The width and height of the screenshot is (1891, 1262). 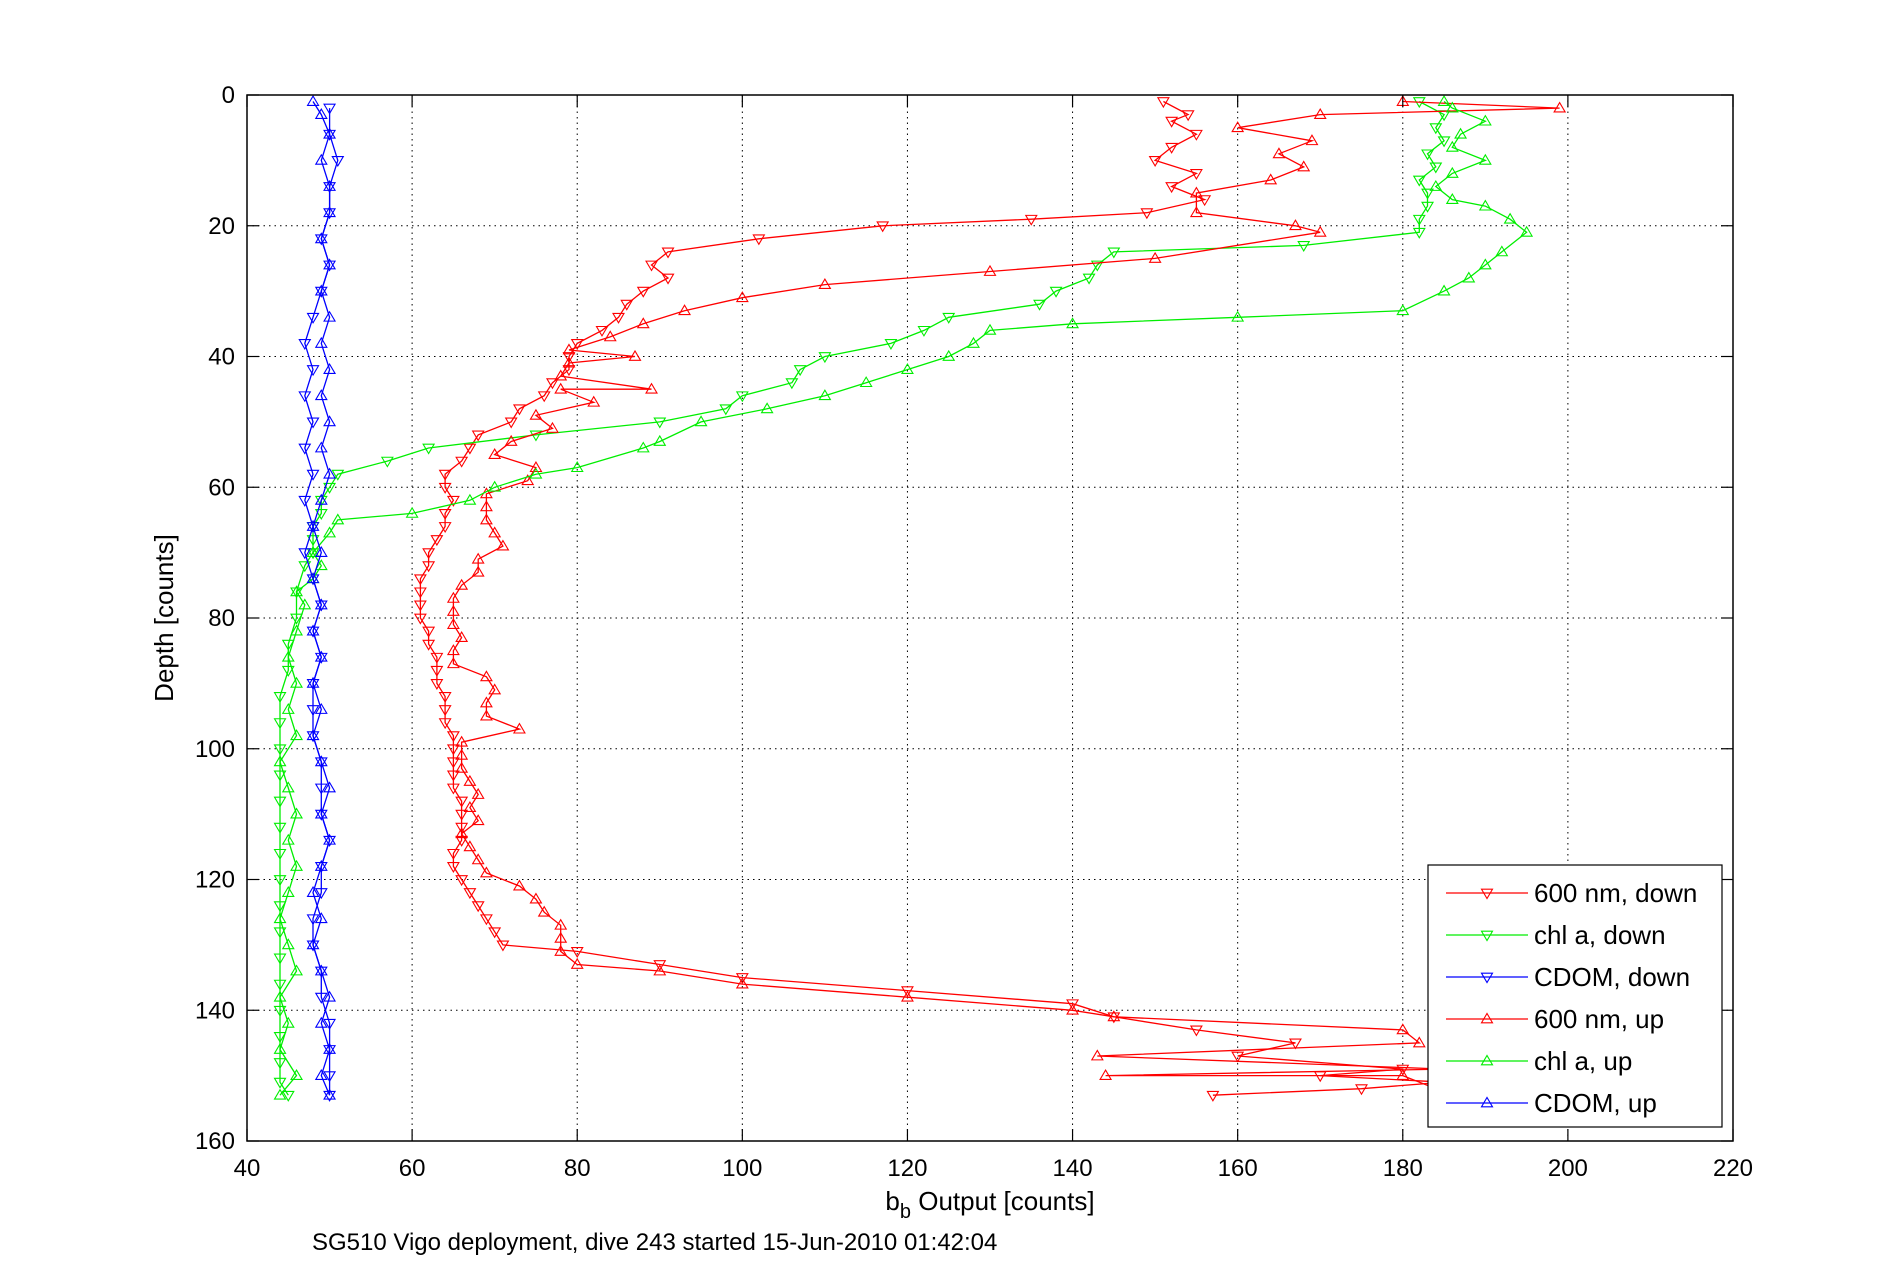 What do you see at coordinates (221, 357) in the screenshot?
I see `y-tick-label: 40` at bounding box center [221, 357].